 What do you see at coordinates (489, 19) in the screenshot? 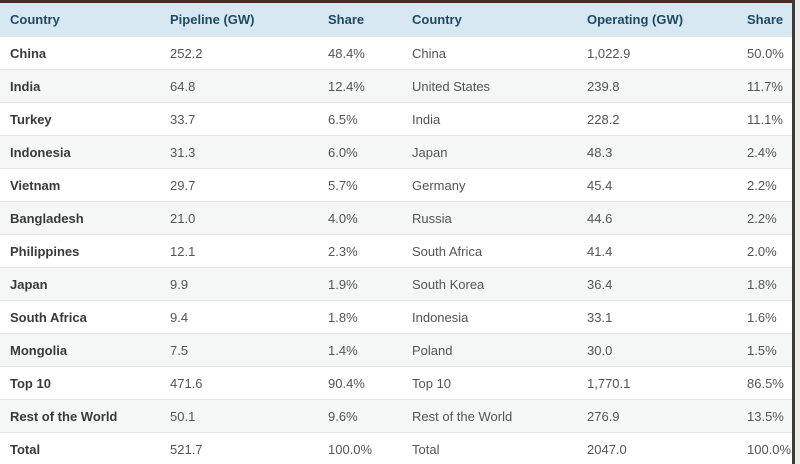
I see `header-country-operating: Country` at bounding box center [489, 19].